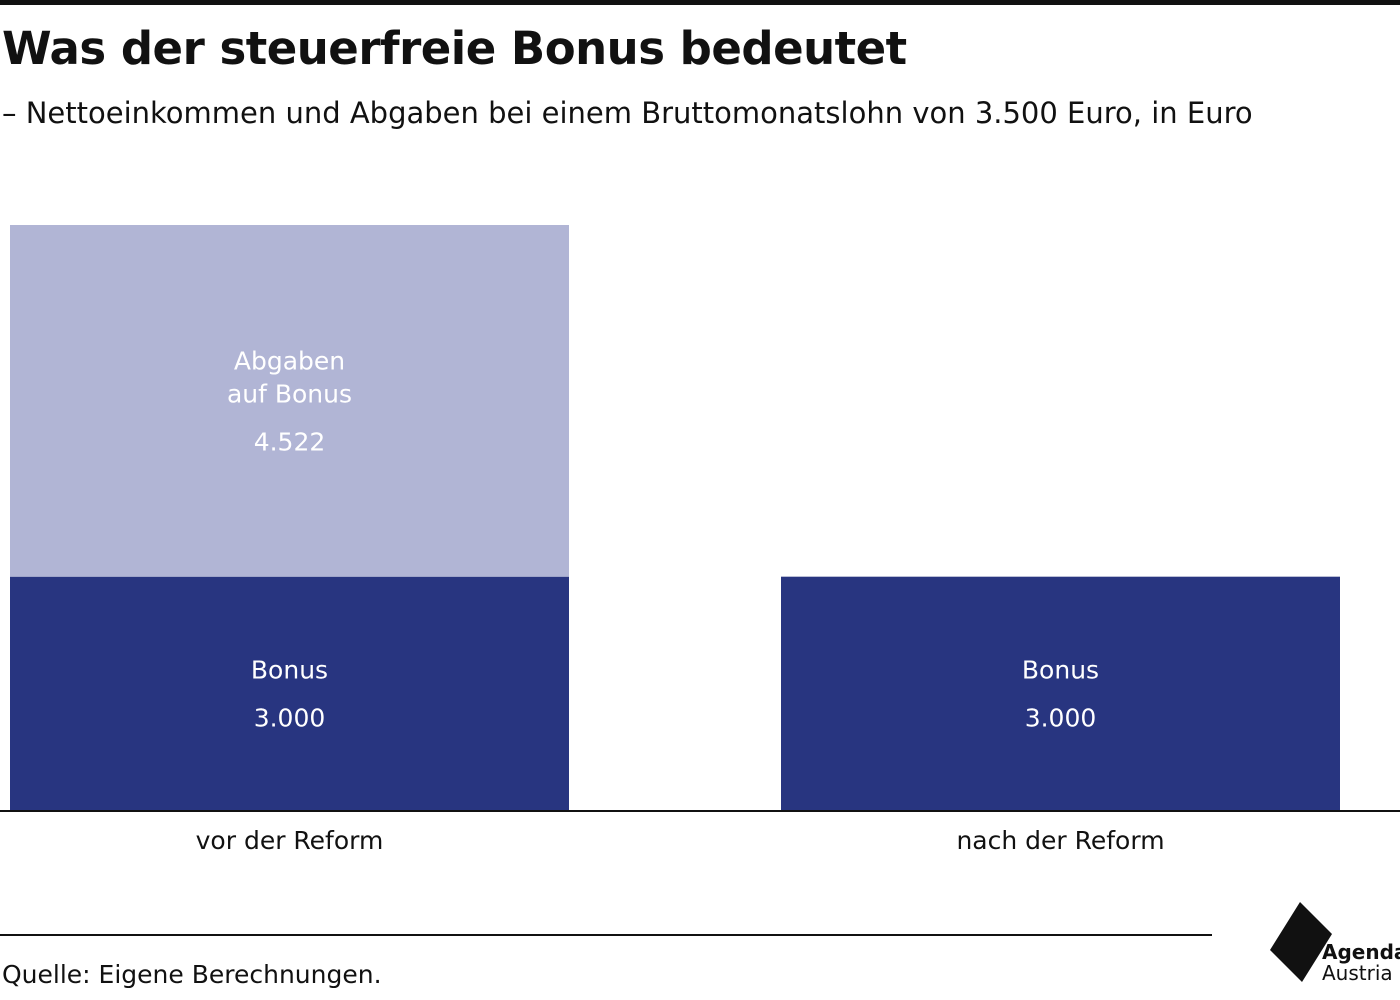  What do you see at coordinates (1301, 942) in the screenshot?
I see `logo-shape-icon` at bounding box center [1301, 942].